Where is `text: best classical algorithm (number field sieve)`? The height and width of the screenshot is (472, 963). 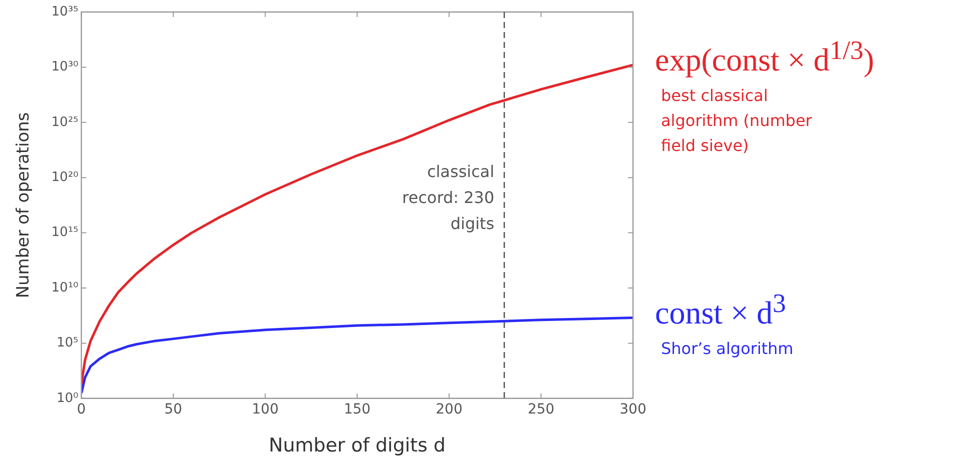
text: best classical algorithm (number field sieve) is located at coordinates (737, 120).